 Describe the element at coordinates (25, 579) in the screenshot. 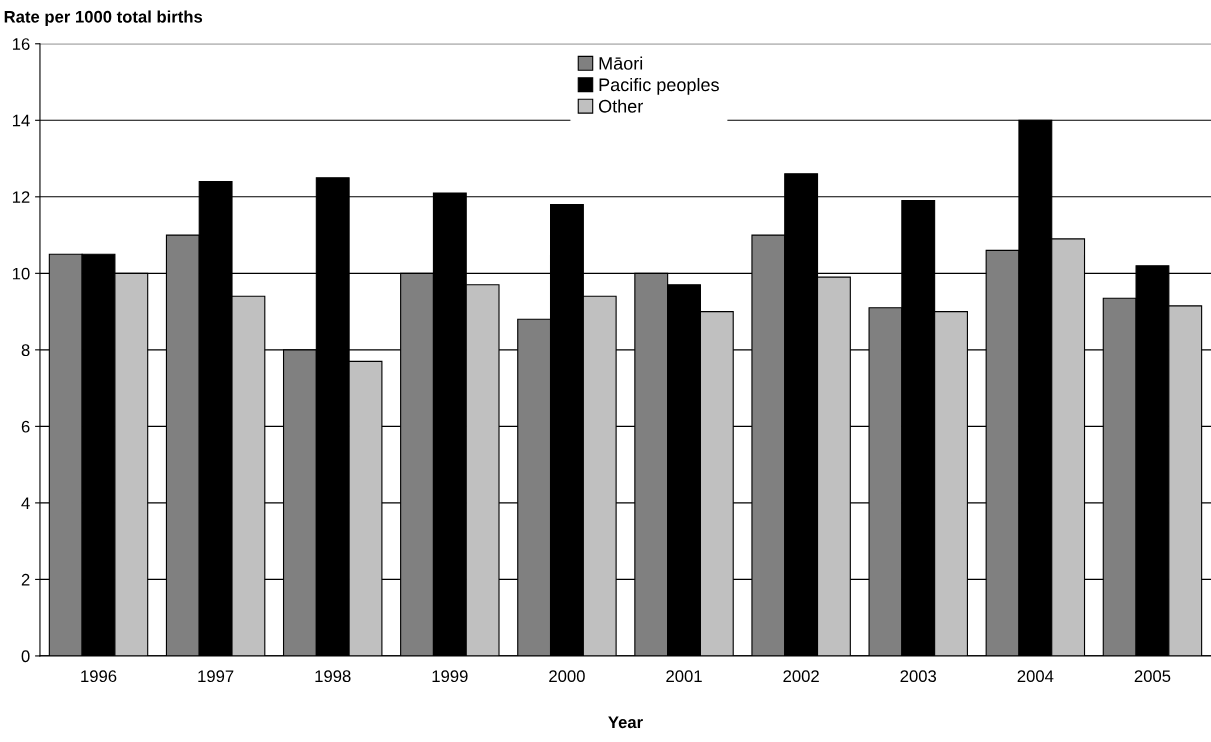

I see `y-tick-label: 2` at that location.